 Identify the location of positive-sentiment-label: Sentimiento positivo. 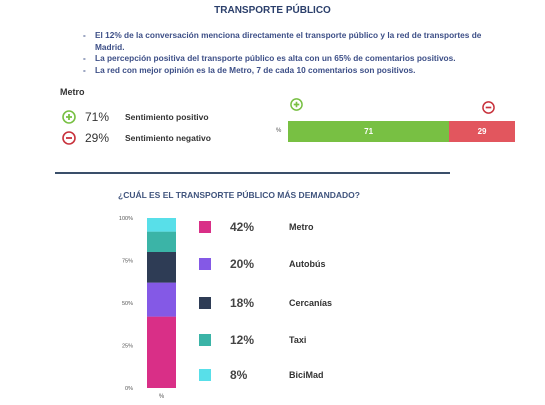
(167, 117).